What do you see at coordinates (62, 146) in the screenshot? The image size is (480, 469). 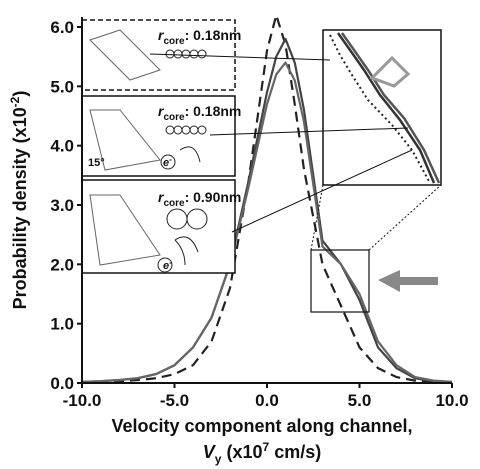 I see `y-tick-label: 4.0` at bounding box center [62, 146].